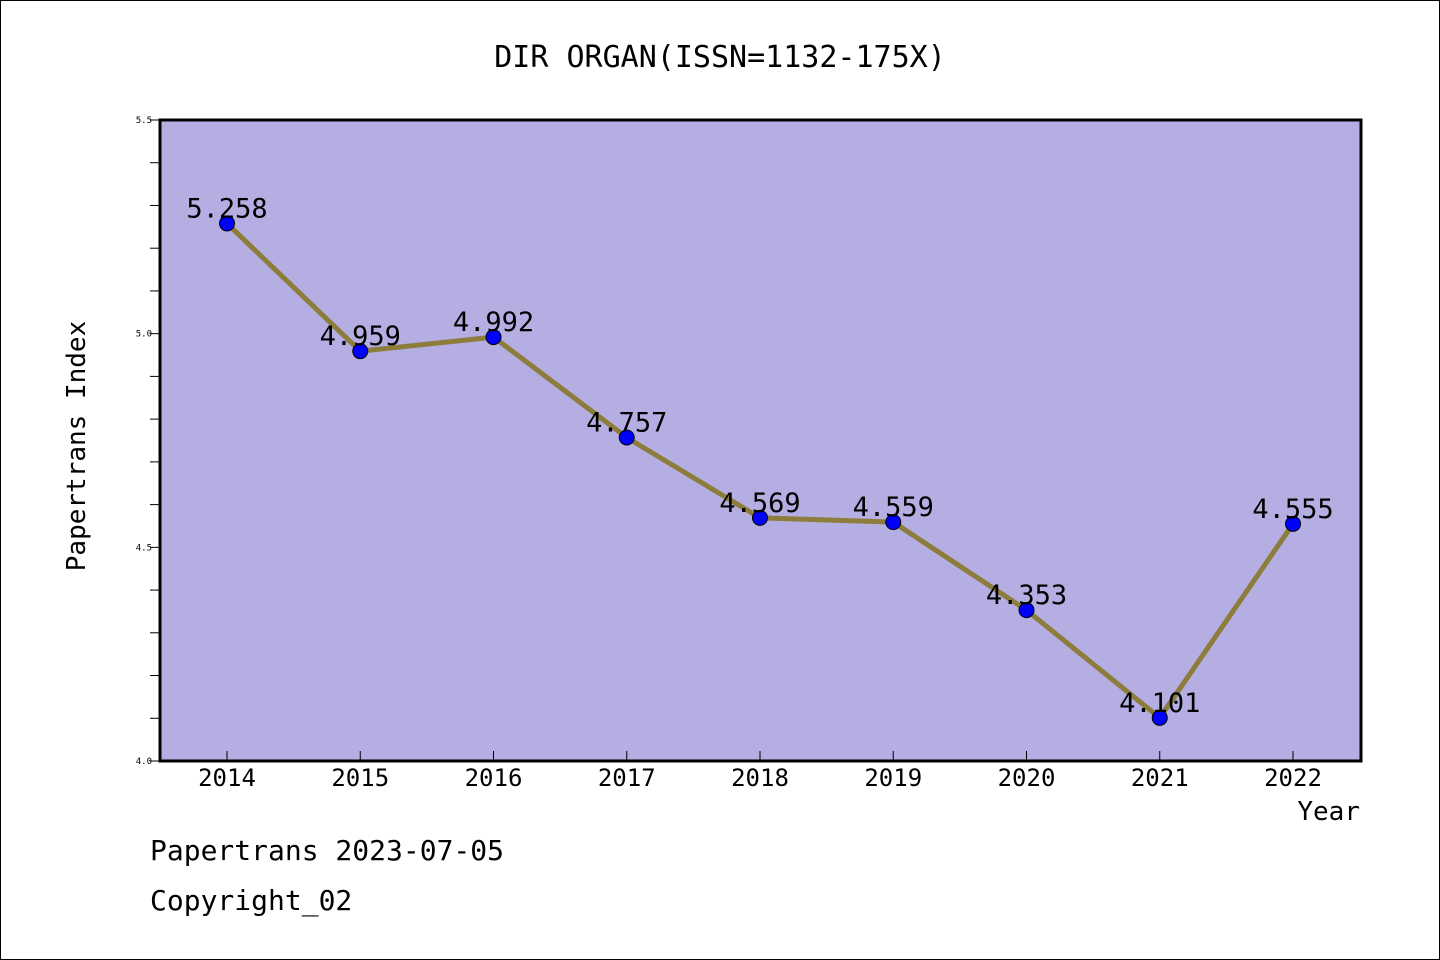  Describe the element at coordinates (144, 762) in the screenshot. I see `y-tick-label: 4.0` at that location.